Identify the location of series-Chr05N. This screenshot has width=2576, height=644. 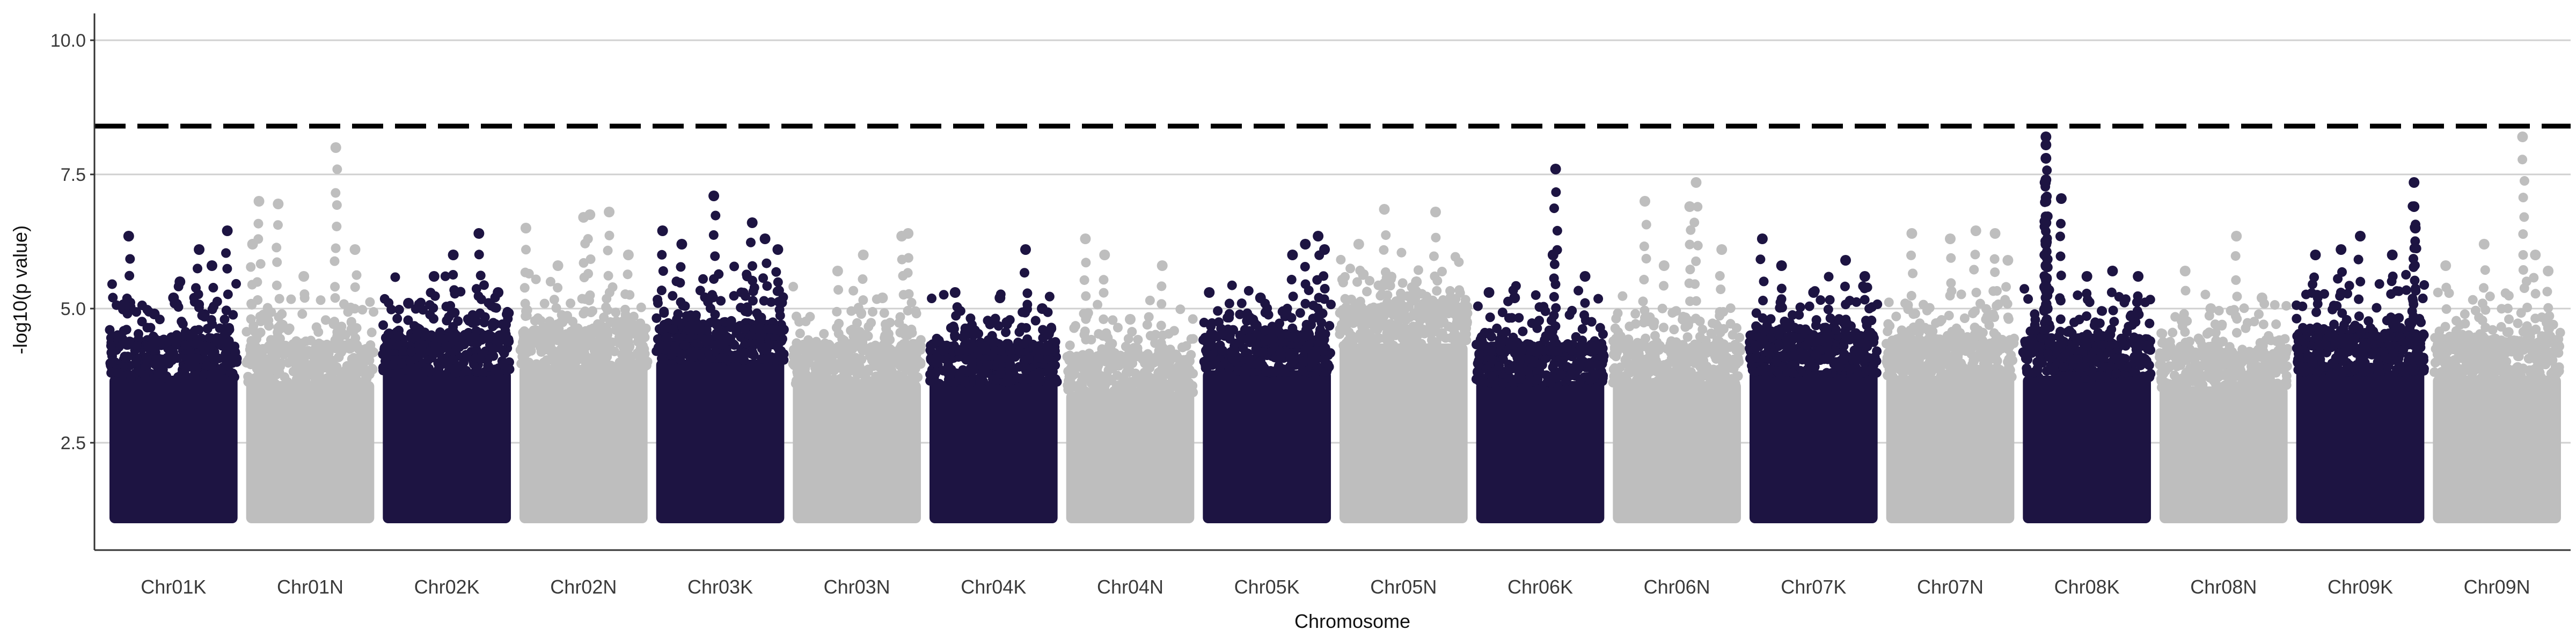
(1404, 363).